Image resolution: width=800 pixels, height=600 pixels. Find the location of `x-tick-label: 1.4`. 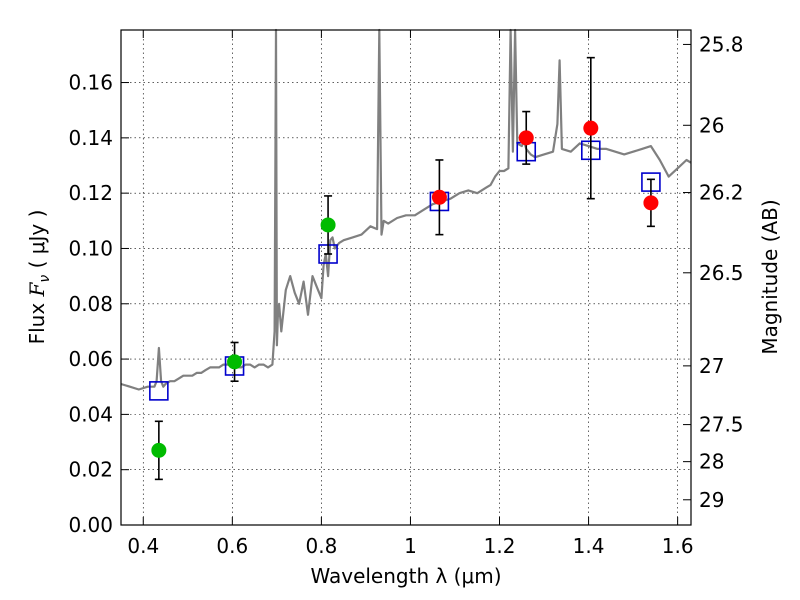

x-tick-label: 1.4 is located at coordinates (589, 546).